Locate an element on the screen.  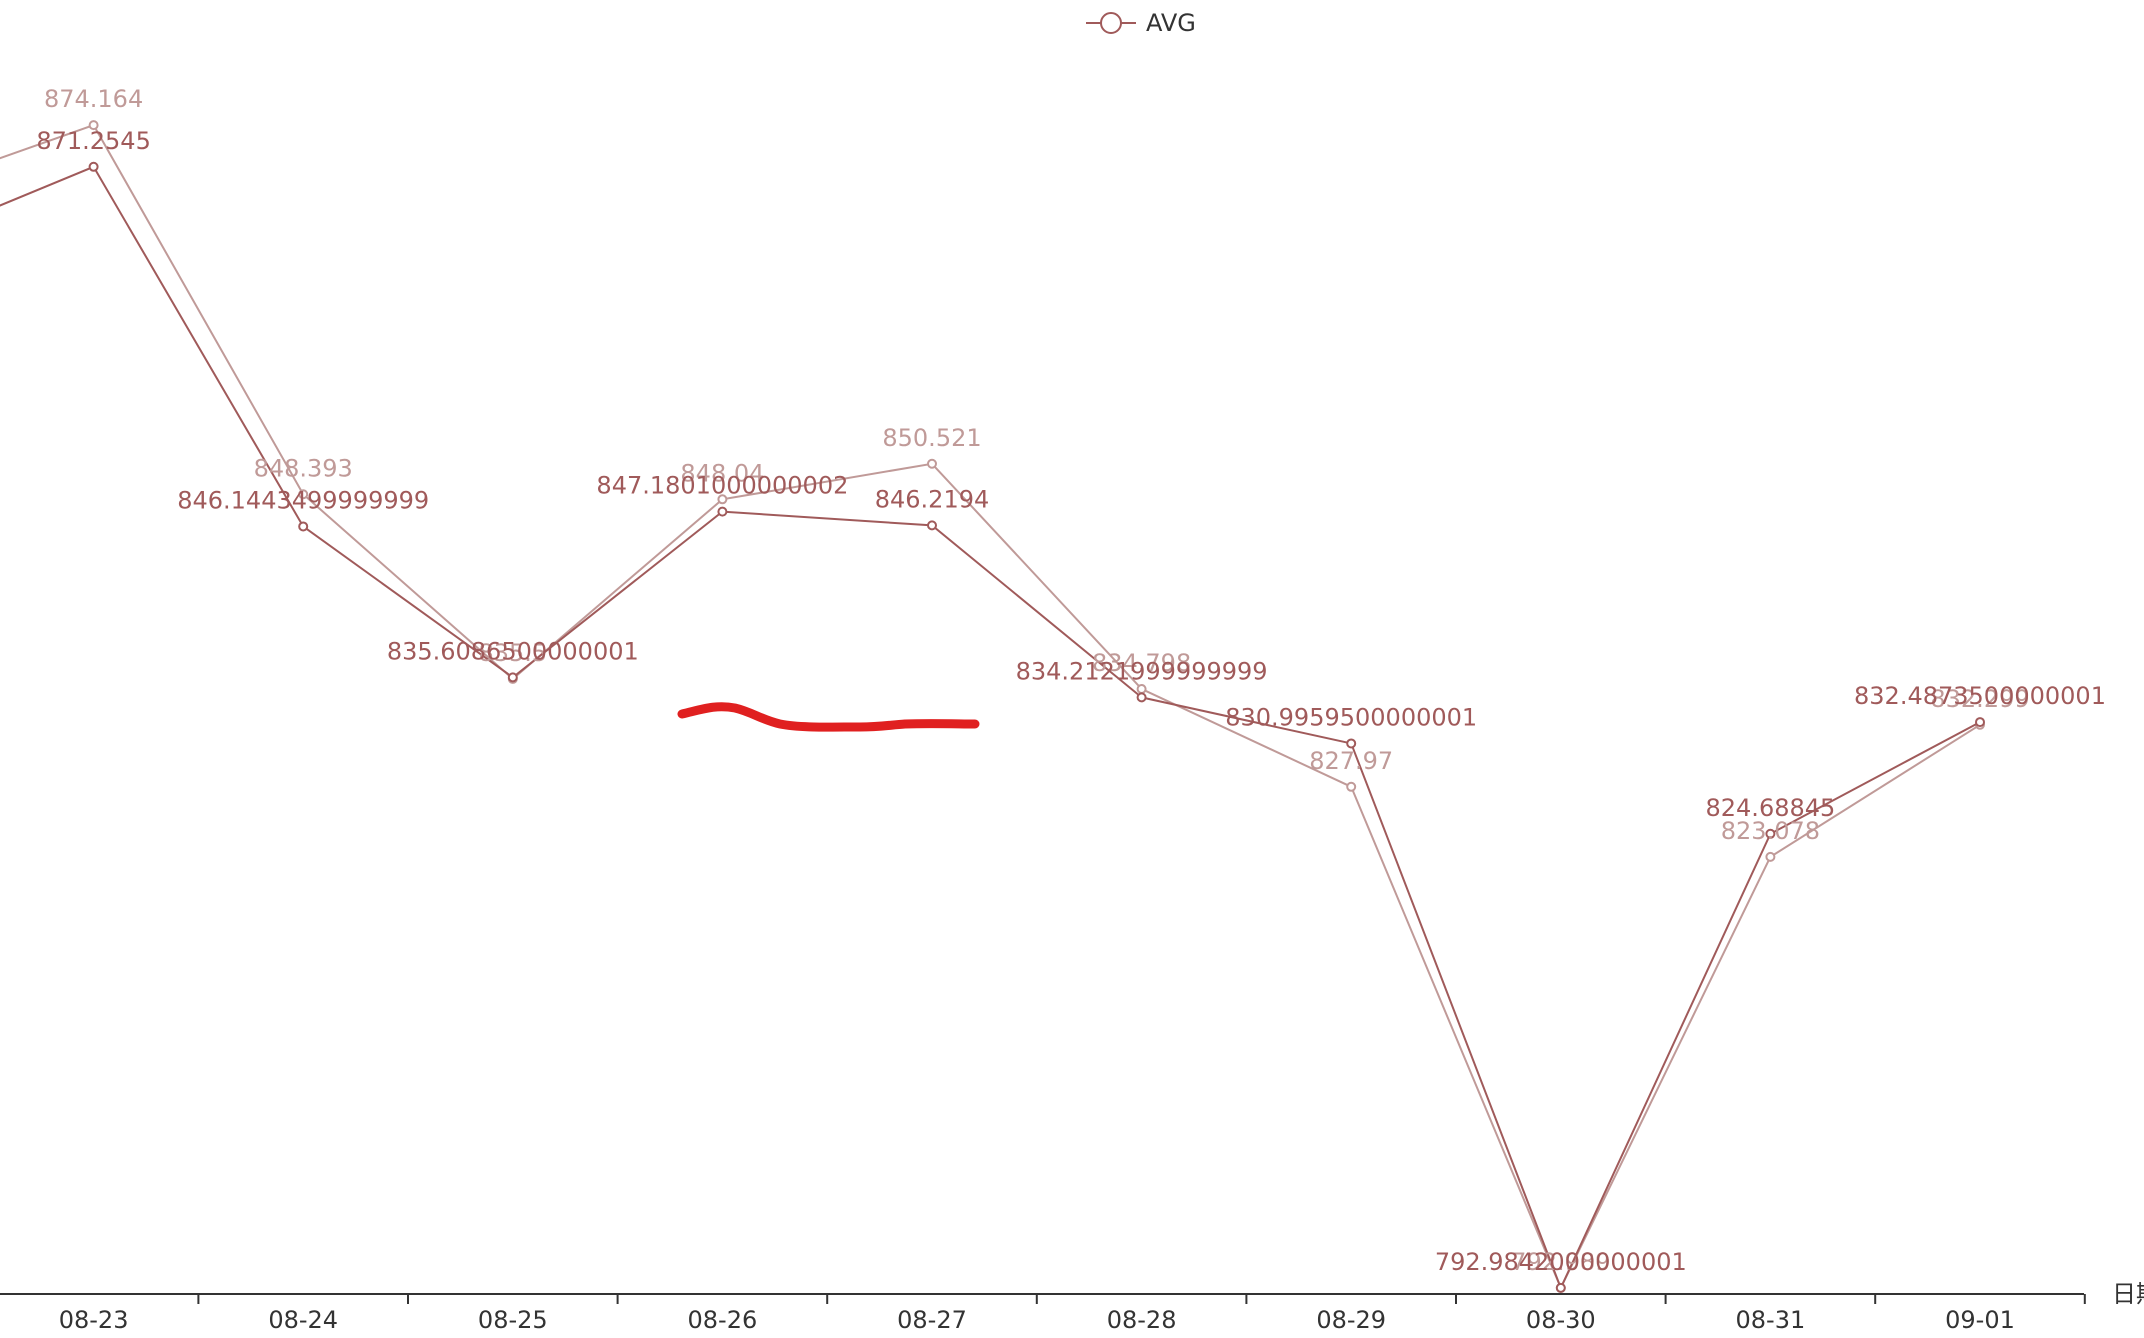
x-tick-label: 08-26 is located at coordinates (723, 1320).